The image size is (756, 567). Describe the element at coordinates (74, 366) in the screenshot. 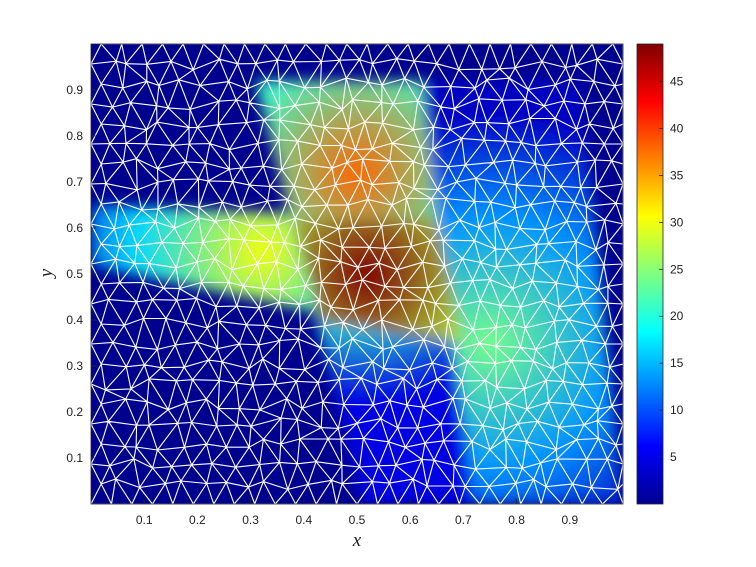

I see `y-tick-label: 0.3` at that location.